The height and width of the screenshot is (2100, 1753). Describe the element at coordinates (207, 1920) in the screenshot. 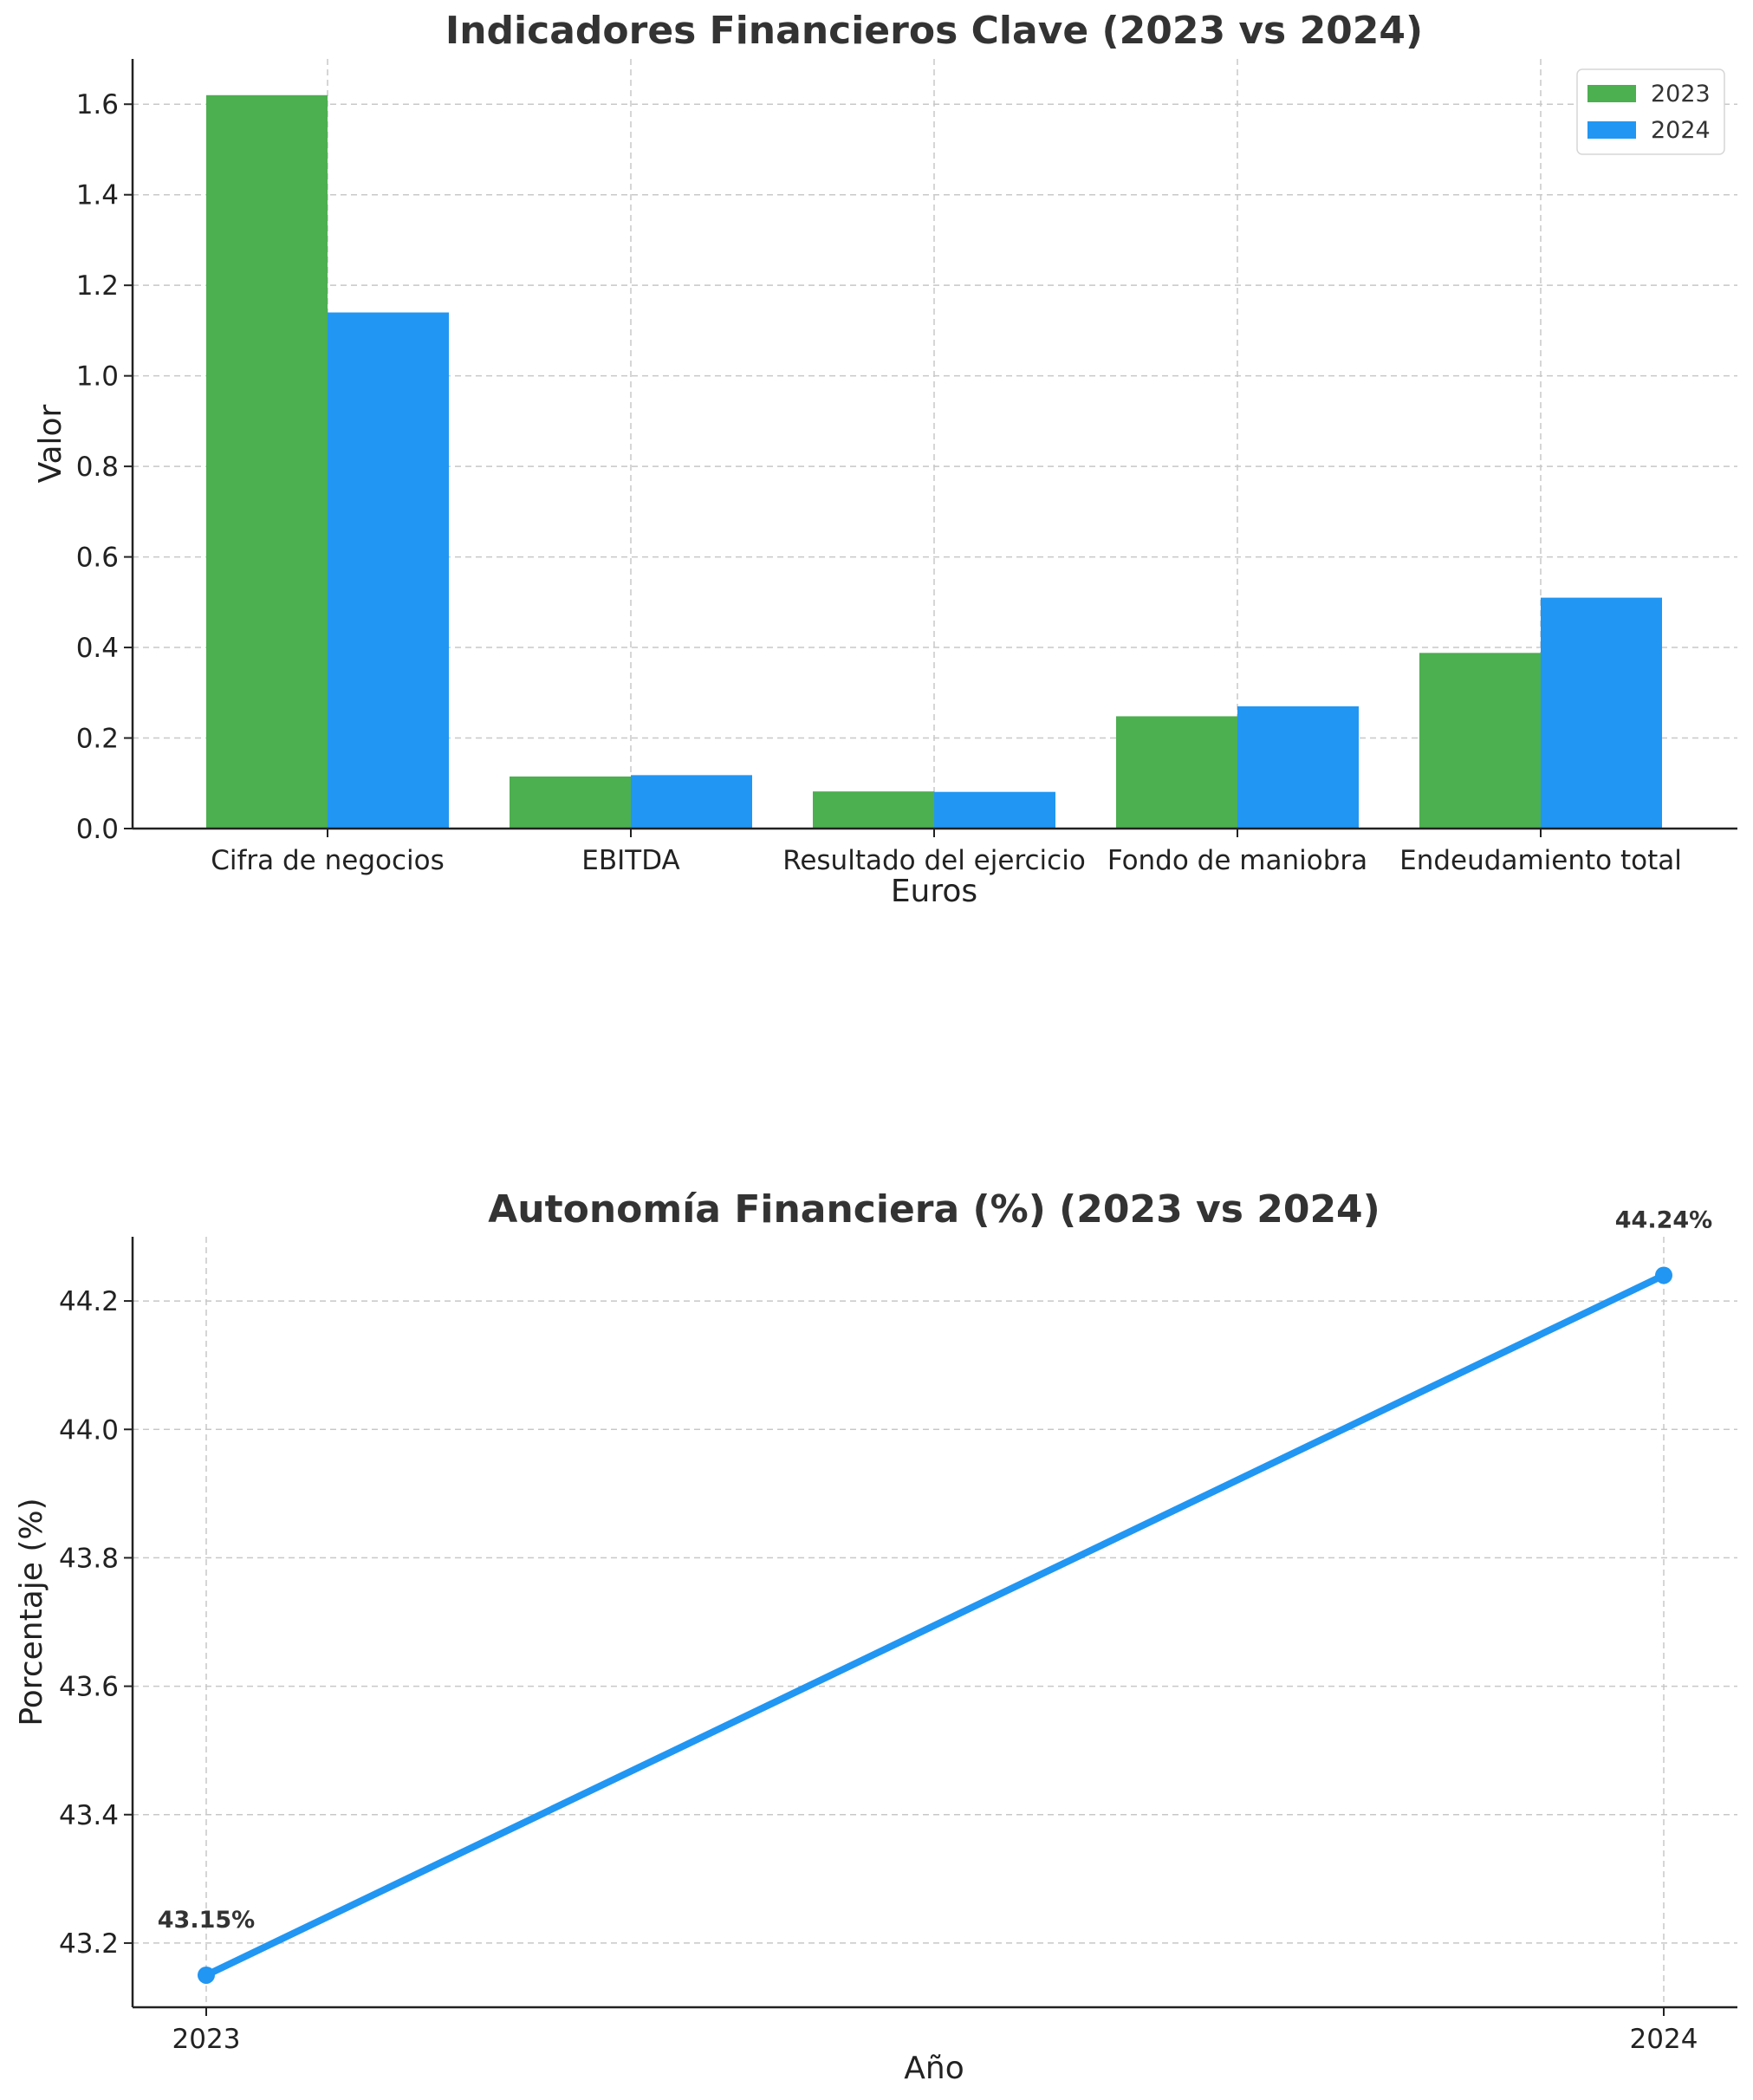

I see `data-label-2023: 43.15%` at that location.